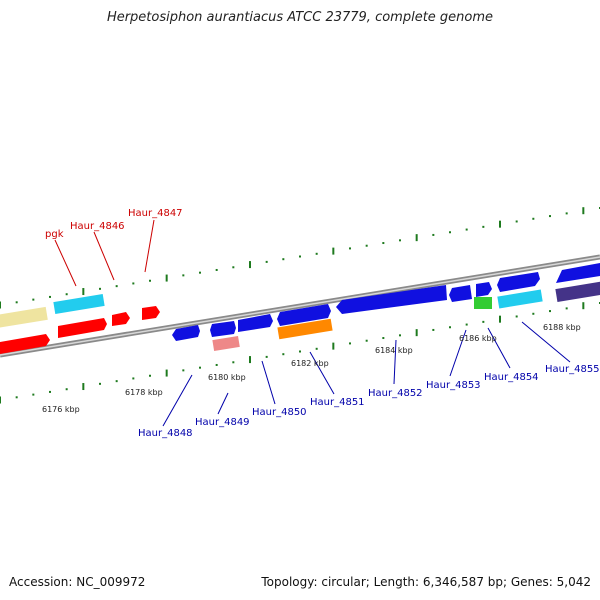 The height and width of the screenshot is (600, 600). Describe the element at coordinates (177, 400) in the screenshot. I see `haur4848-leader` at that location.